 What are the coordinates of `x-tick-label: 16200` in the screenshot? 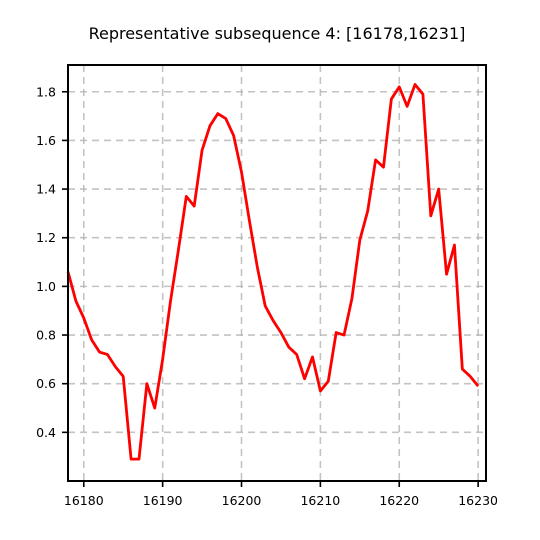 It's located at (242, 500).